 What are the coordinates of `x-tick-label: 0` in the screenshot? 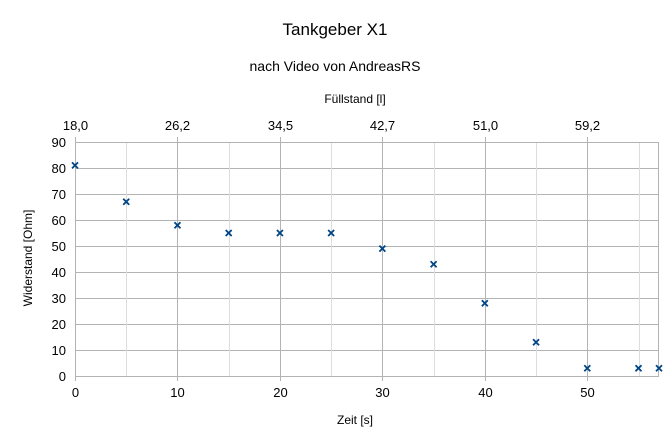 It's located at (75, 392).